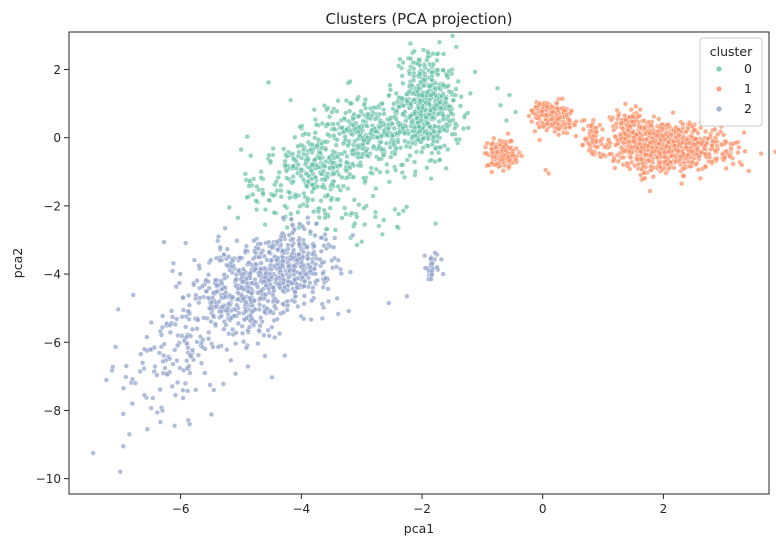 This screenshot has height=547, width=776. What do you see at coordinates (731, 82) in the screenshot?
I see `legend: cluster 0 1 2` at bounding box center [731, 82].